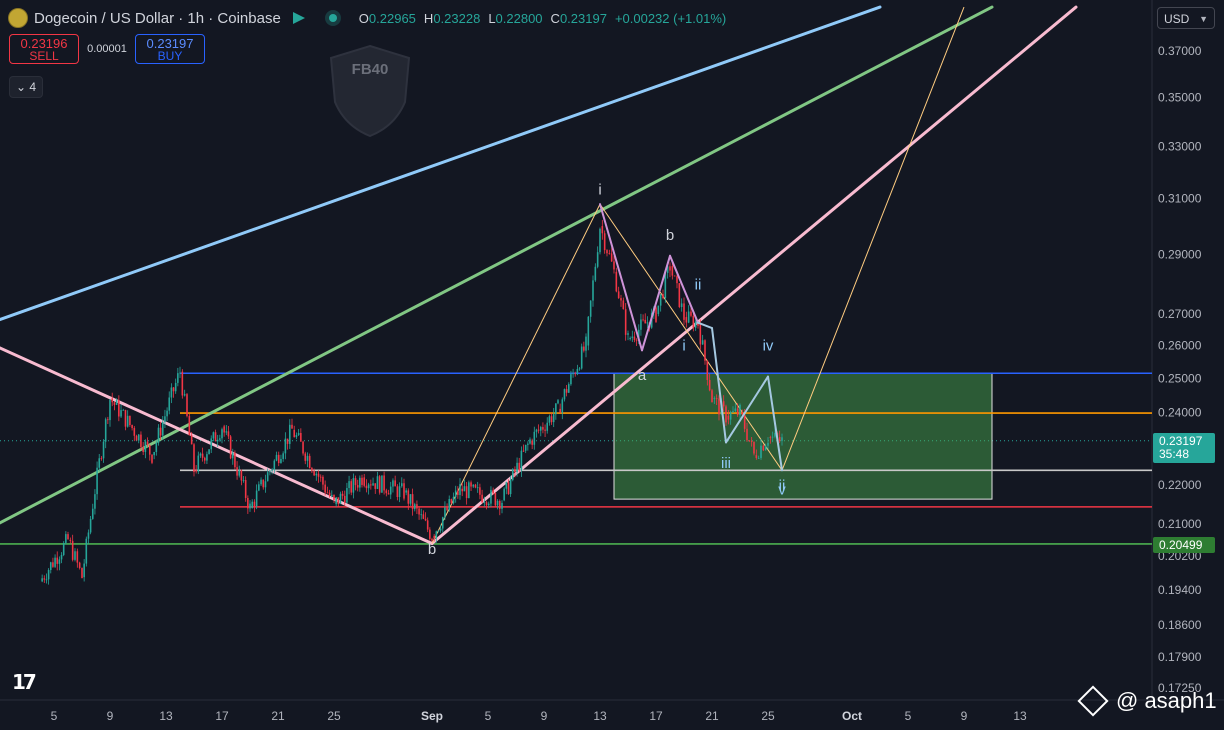 This screenshot has height=730, width=1224. What do you see at coordinates (1180, 688) in the screenshot?
I see `price-tick-label: 0.17250` at bounding box center [1180, 688].